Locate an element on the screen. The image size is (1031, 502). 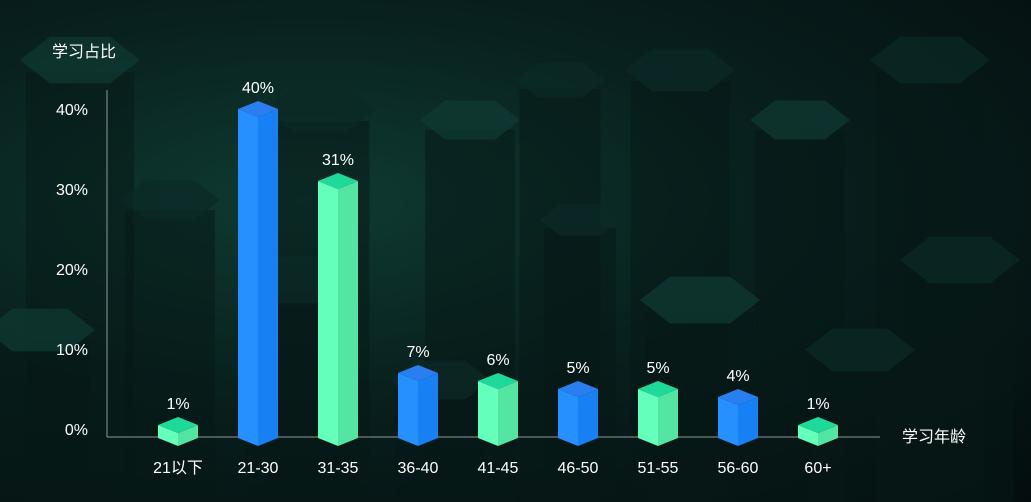
x-tick-label: 56-60 is located at coordinates (738, 468).